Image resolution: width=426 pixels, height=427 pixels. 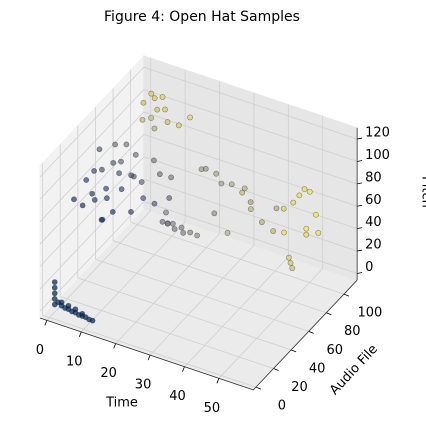 What do you see at coordinates (369, 267) in the screenshot?
I see `z-tick-label: 0` at bounding box center [369, 267].